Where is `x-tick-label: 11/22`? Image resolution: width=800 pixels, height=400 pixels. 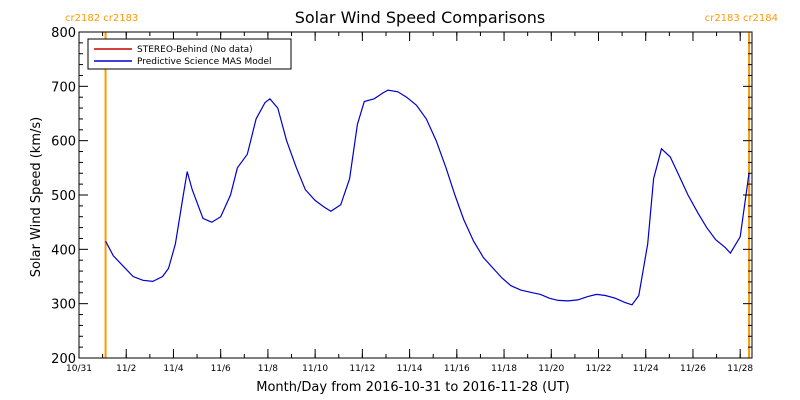
x-tick-label: 11/22 is located at coordinates (599, 369).